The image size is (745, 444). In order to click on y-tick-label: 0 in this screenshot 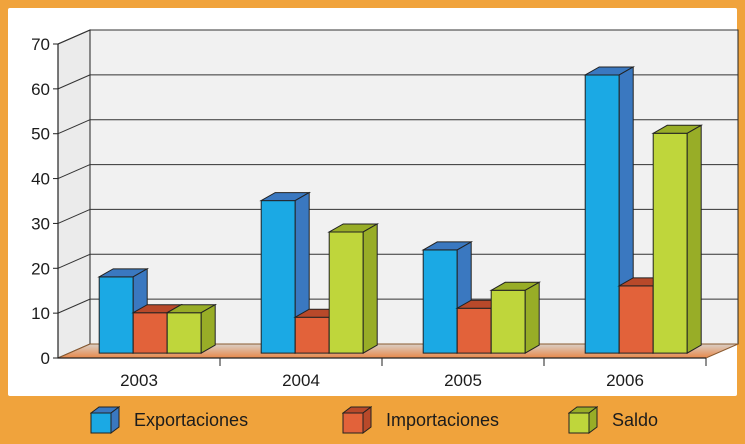, I will do `click(45, 358)`.